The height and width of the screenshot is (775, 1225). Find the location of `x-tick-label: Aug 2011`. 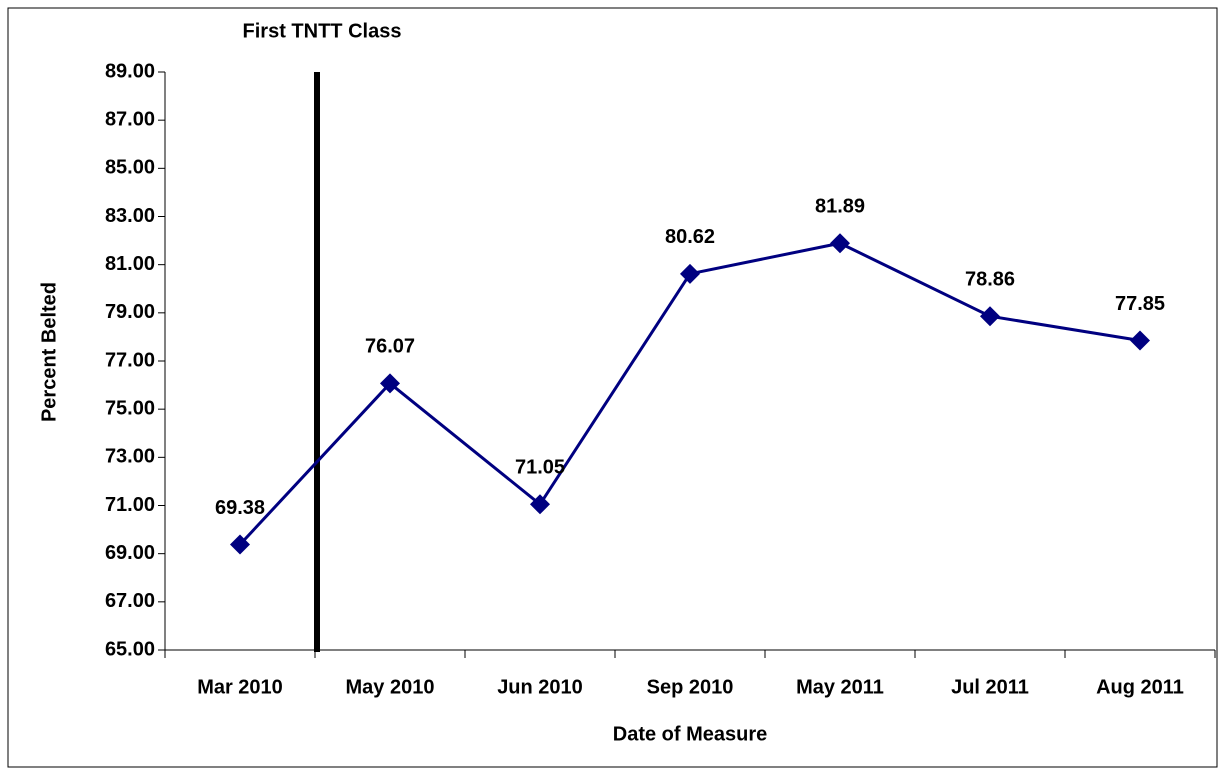

x-tick-label: Aug 2011 is located at coordinates (1140, 687).